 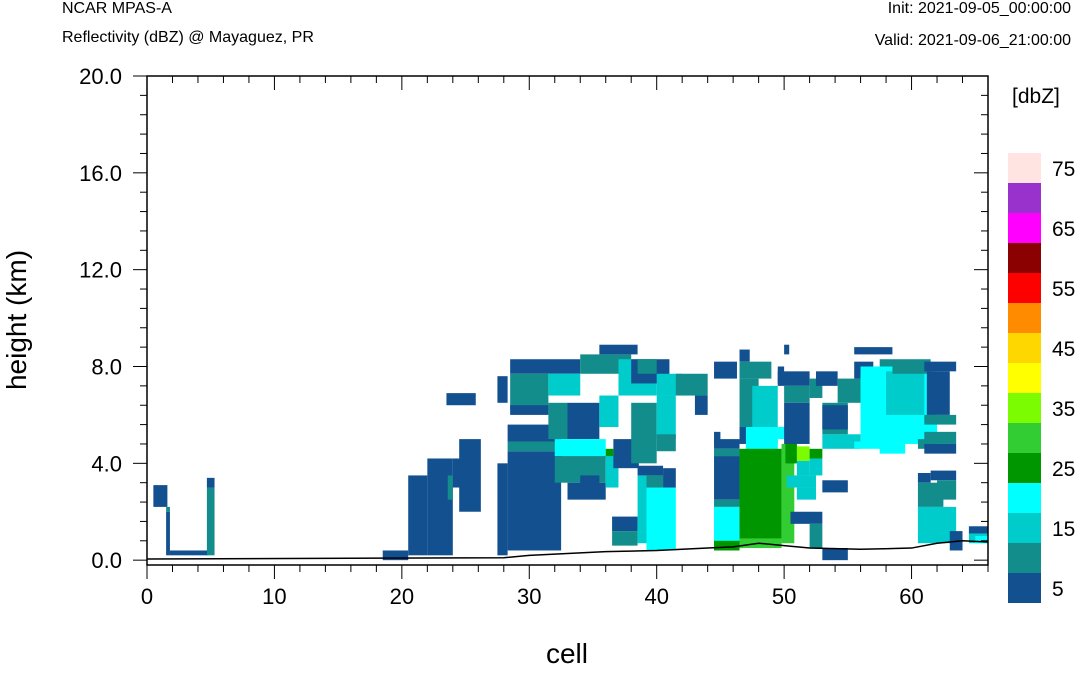 I want to click on colorbar-label: 5, so click(x=1058, y=589).